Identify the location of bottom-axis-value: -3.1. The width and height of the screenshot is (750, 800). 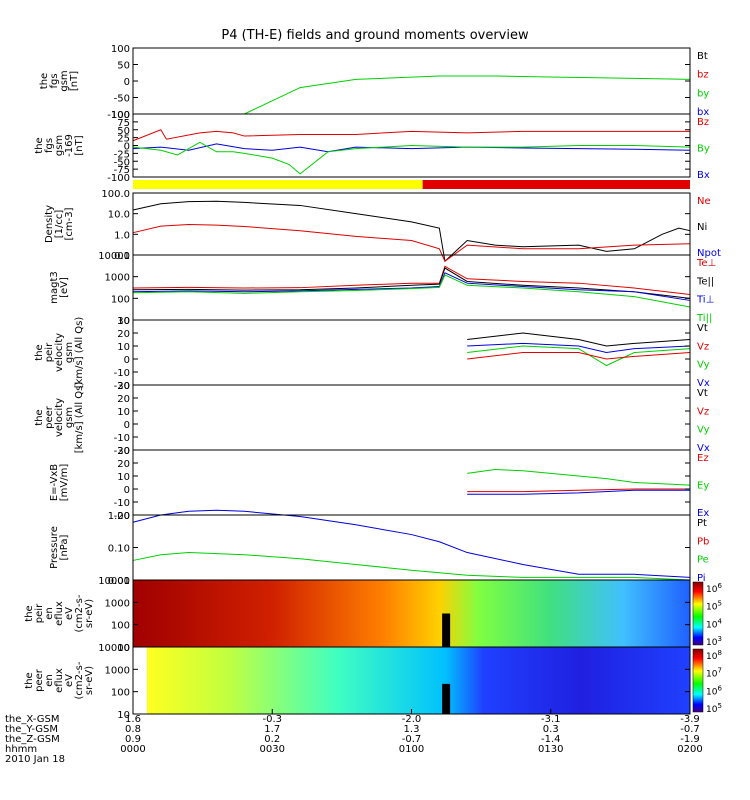
(551, 719).